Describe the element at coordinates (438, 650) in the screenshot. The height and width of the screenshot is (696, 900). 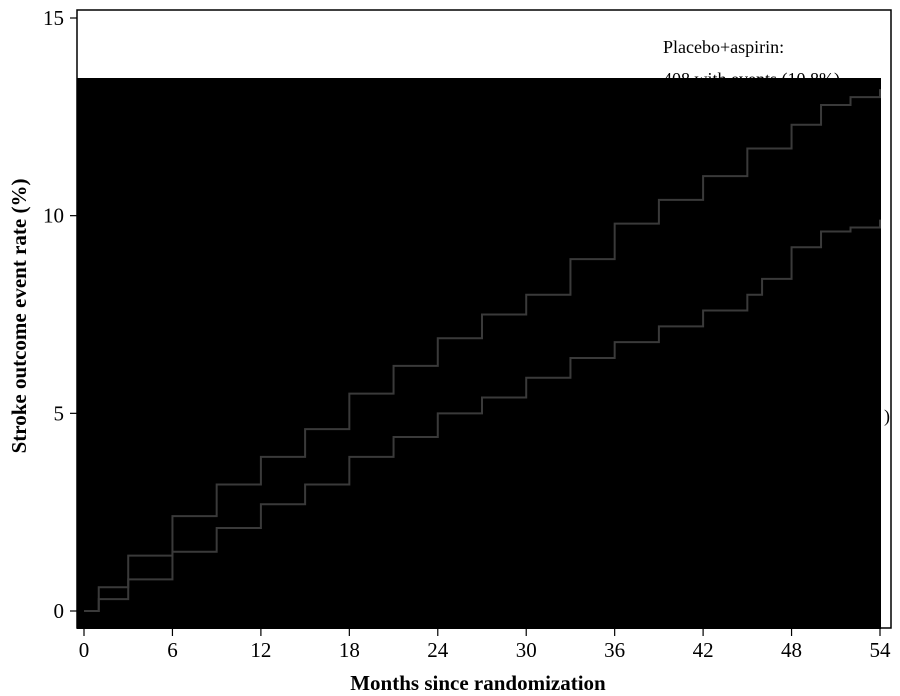
I see `x-tick-label: 24` at that location.